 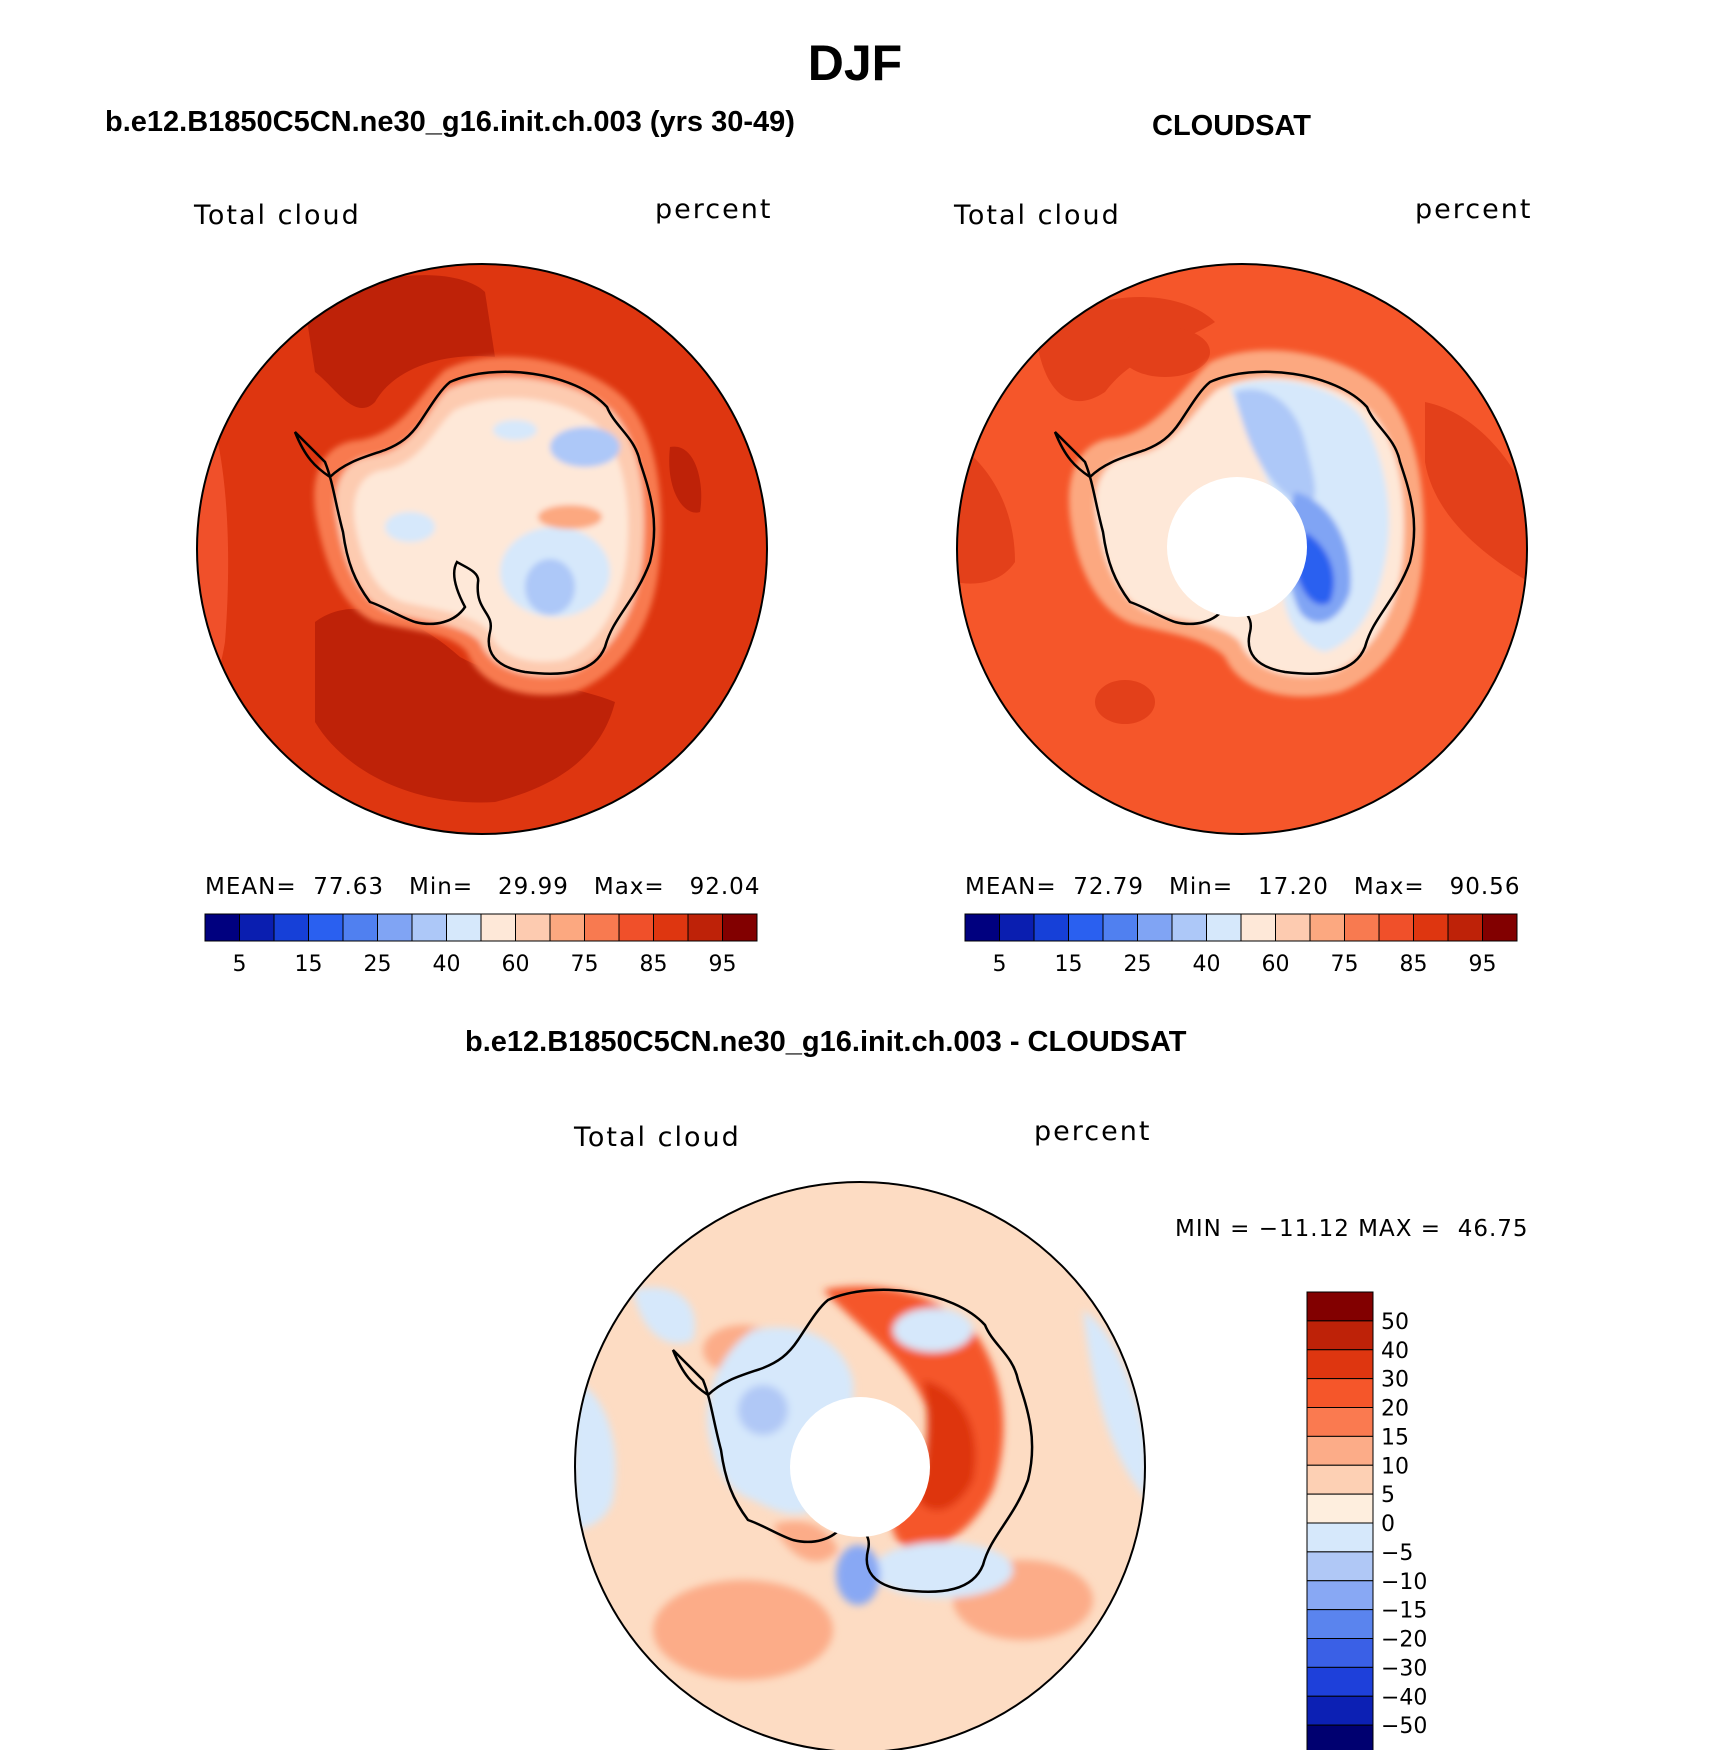 I want to click on panel2-map-border, so click(x=1242, y=549).